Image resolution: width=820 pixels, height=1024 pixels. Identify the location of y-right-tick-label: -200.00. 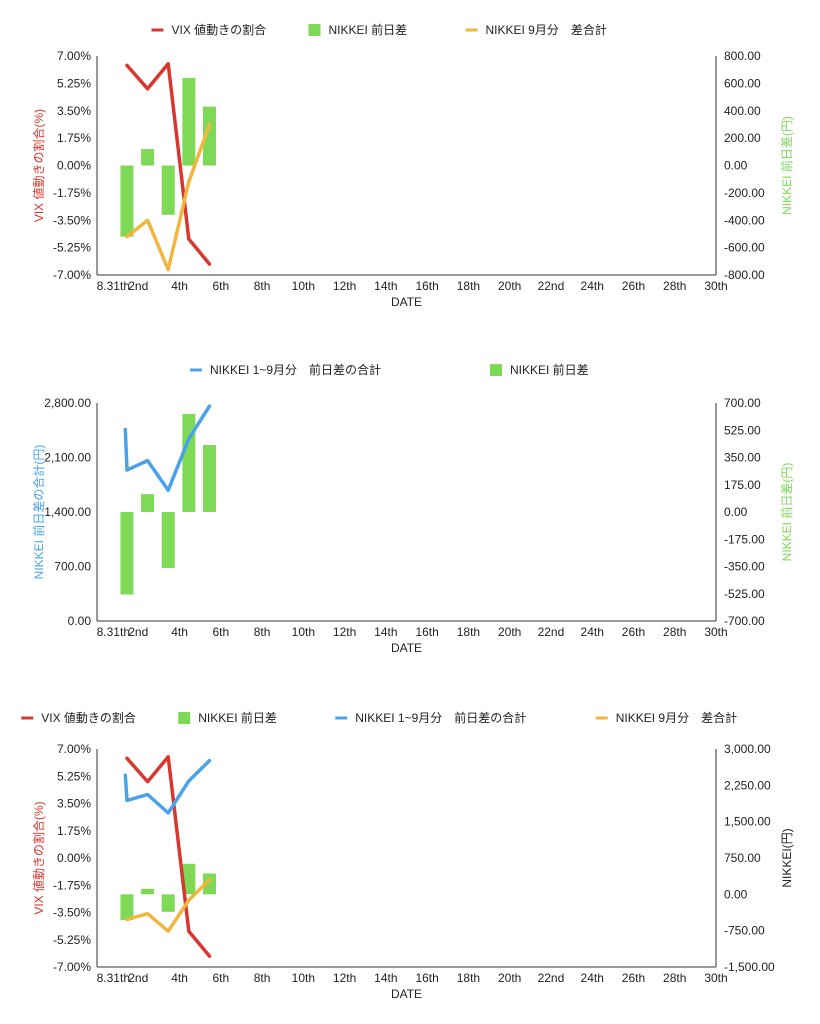
(744, 193).